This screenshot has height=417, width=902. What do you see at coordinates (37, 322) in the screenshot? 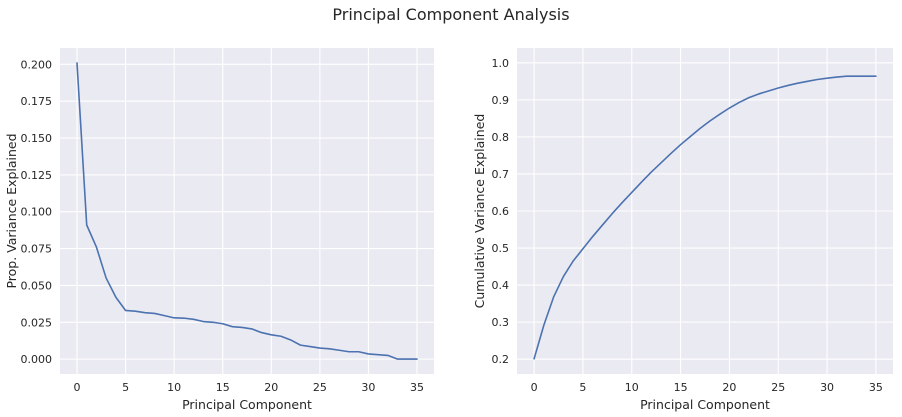
I see `y-tick-label: 0.025` at bounding box center [37, 322].